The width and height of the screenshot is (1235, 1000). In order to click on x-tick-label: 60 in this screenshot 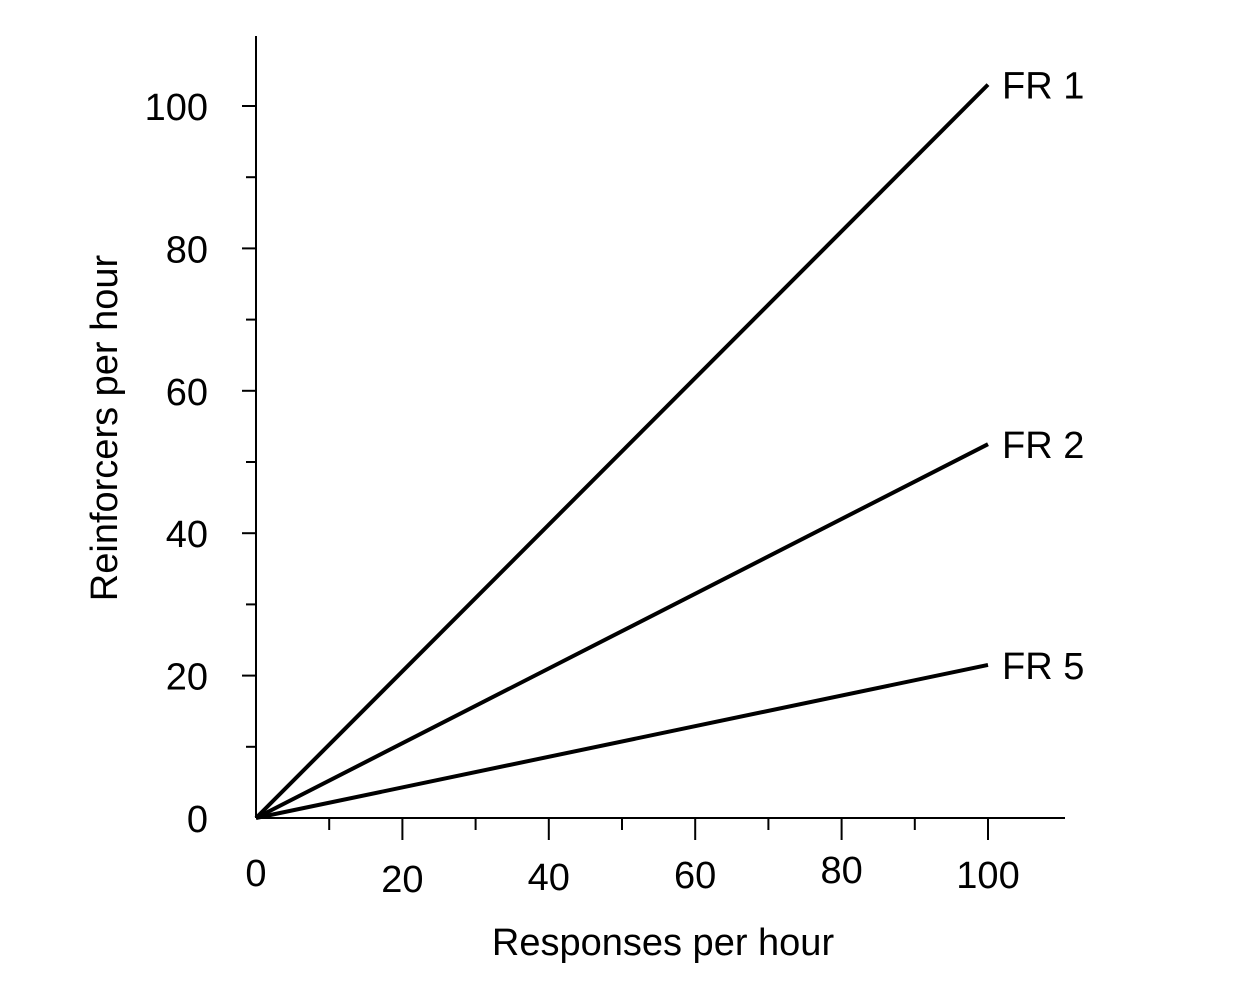, I will do `click(695, 876)`.